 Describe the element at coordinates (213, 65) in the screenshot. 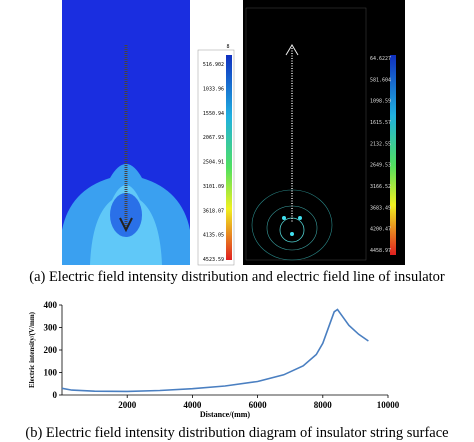

I see `scale-label: 516.902` at that location.